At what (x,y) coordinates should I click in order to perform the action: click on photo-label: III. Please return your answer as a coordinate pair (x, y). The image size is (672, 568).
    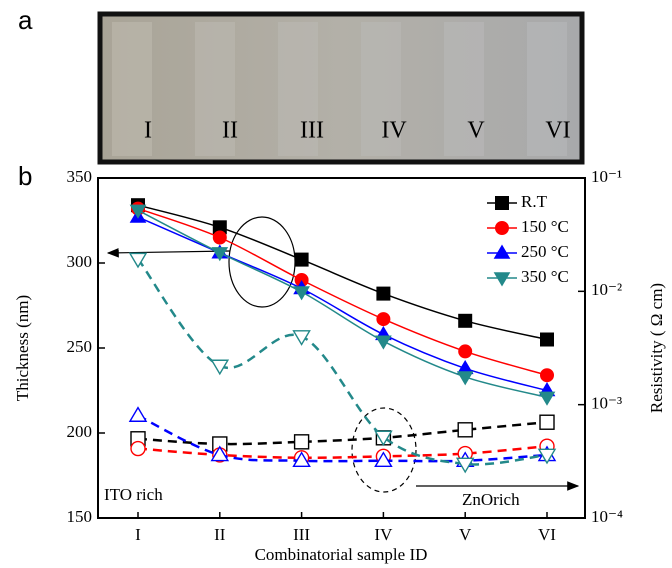
    Looking at the image, I should click on (312, 131).